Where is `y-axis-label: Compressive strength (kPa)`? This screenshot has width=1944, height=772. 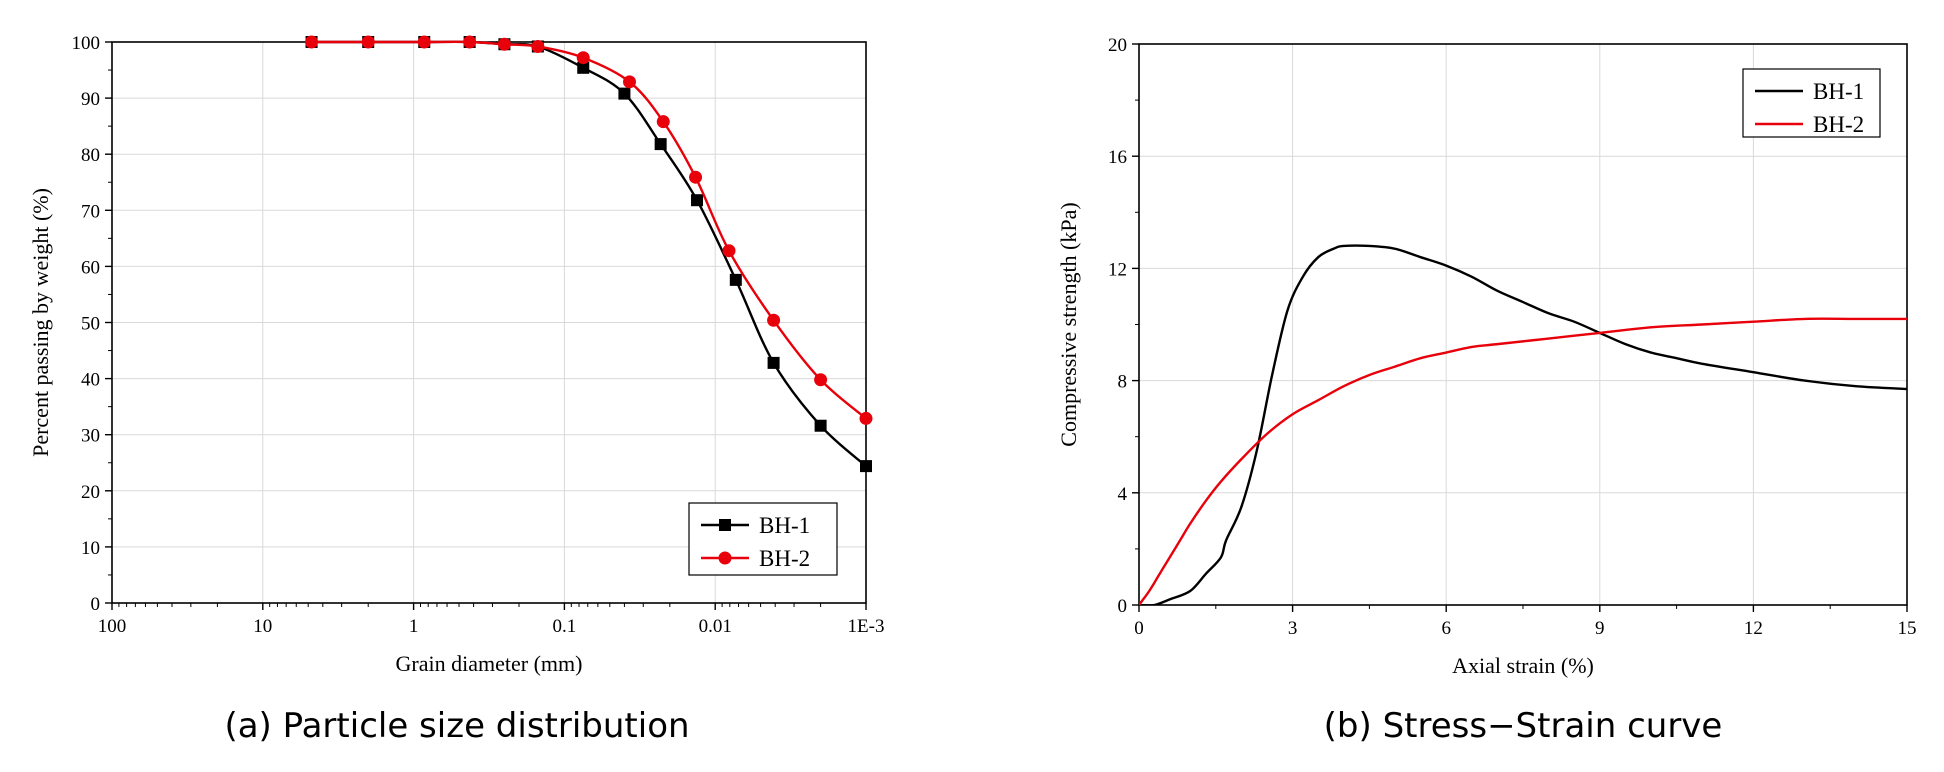 y-axis-label: Compressive strength (kPa) is located at coordinates (1068, 324).